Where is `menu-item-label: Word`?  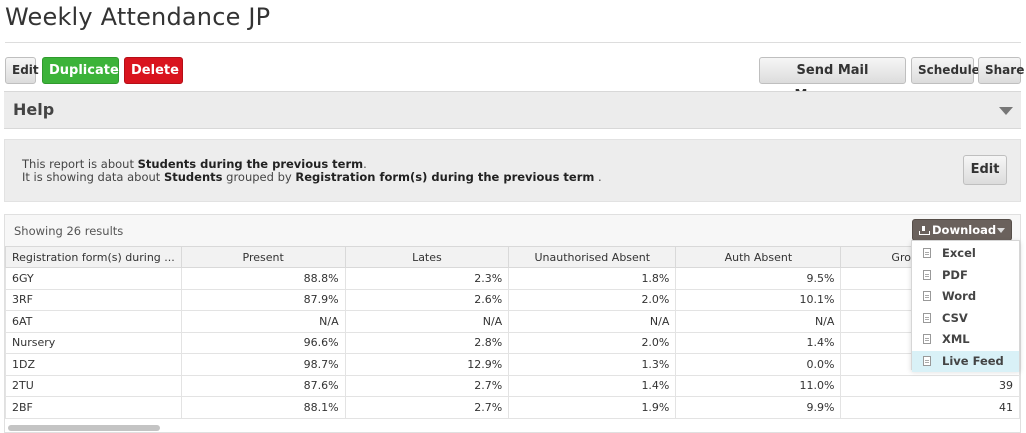 menu-item-label: Word is located at coordinates (959, 296).